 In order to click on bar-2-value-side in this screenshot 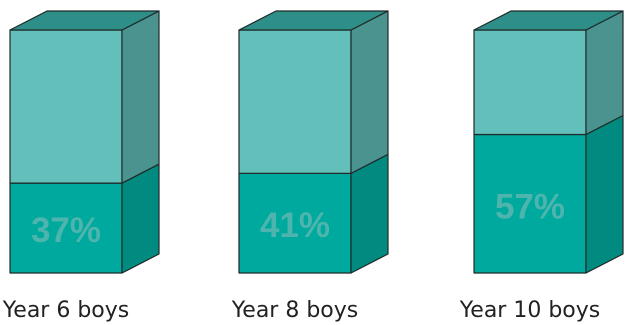, I will do `click(369, 213)`.